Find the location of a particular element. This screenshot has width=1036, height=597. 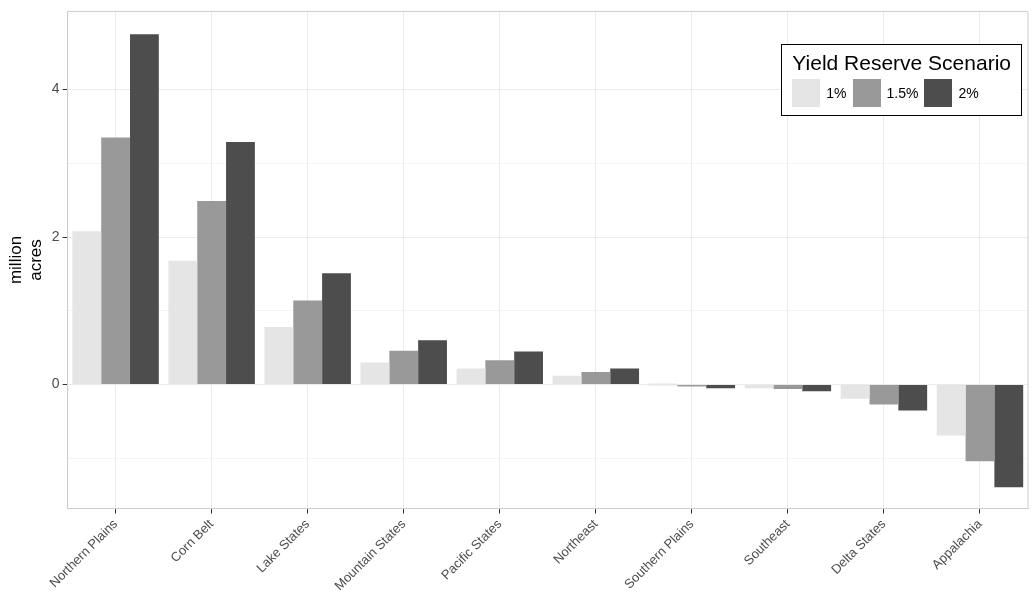

legend-title: Yield Reserve Scenario is located at coordinates (901, 63).